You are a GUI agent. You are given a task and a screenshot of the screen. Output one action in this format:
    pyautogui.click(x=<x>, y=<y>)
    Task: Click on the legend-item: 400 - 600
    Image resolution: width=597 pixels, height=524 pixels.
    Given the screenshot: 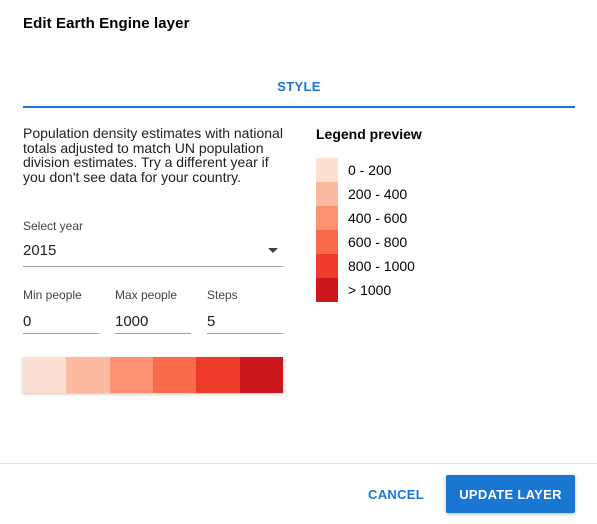 What is the action you would take?
    pyautogui.click(x=365, y=218)
    